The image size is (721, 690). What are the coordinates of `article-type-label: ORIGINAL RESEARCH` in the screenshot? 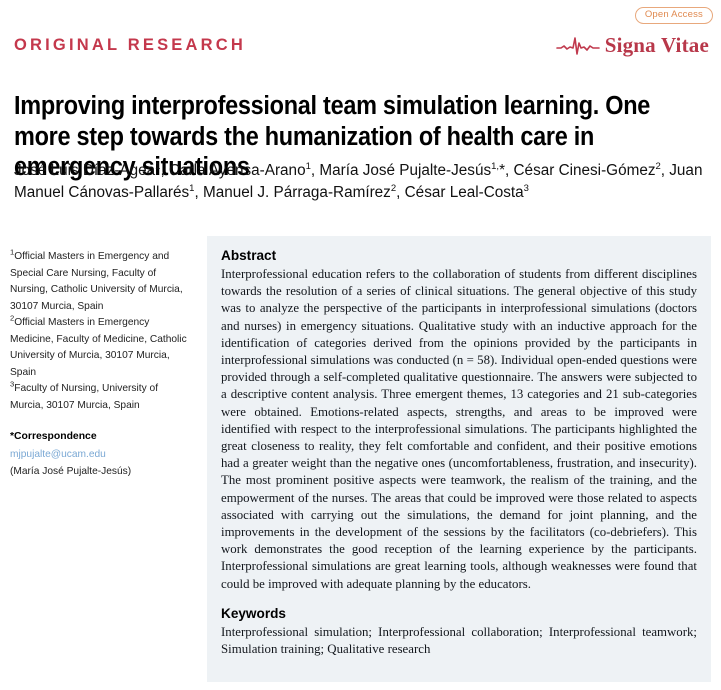 It's located at (130, 45).